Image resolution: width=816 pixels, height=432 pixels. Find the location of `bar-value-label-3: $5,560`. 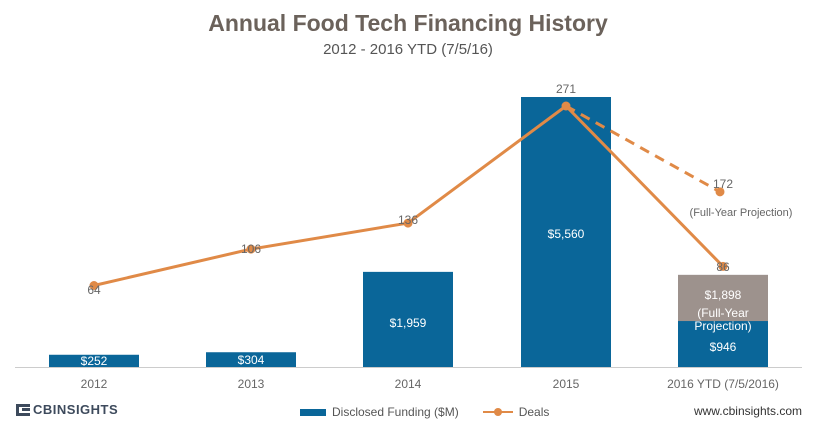

bar-value-label-3: $5,560 is located at coordinates (566, 234).